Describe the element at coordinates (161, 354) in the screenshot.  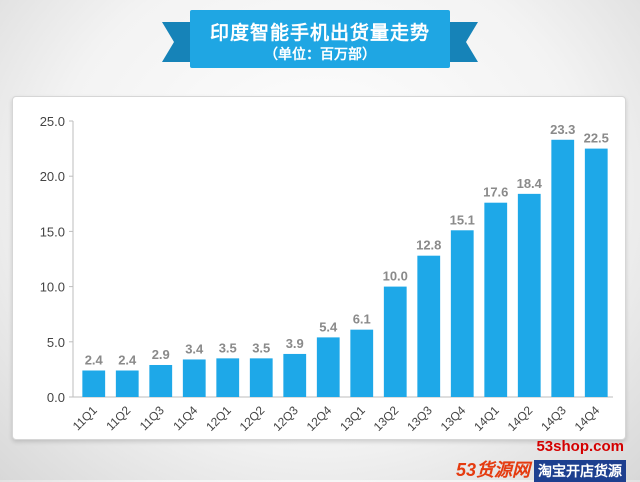
I see `bar-value-label: 2.9` at that location.